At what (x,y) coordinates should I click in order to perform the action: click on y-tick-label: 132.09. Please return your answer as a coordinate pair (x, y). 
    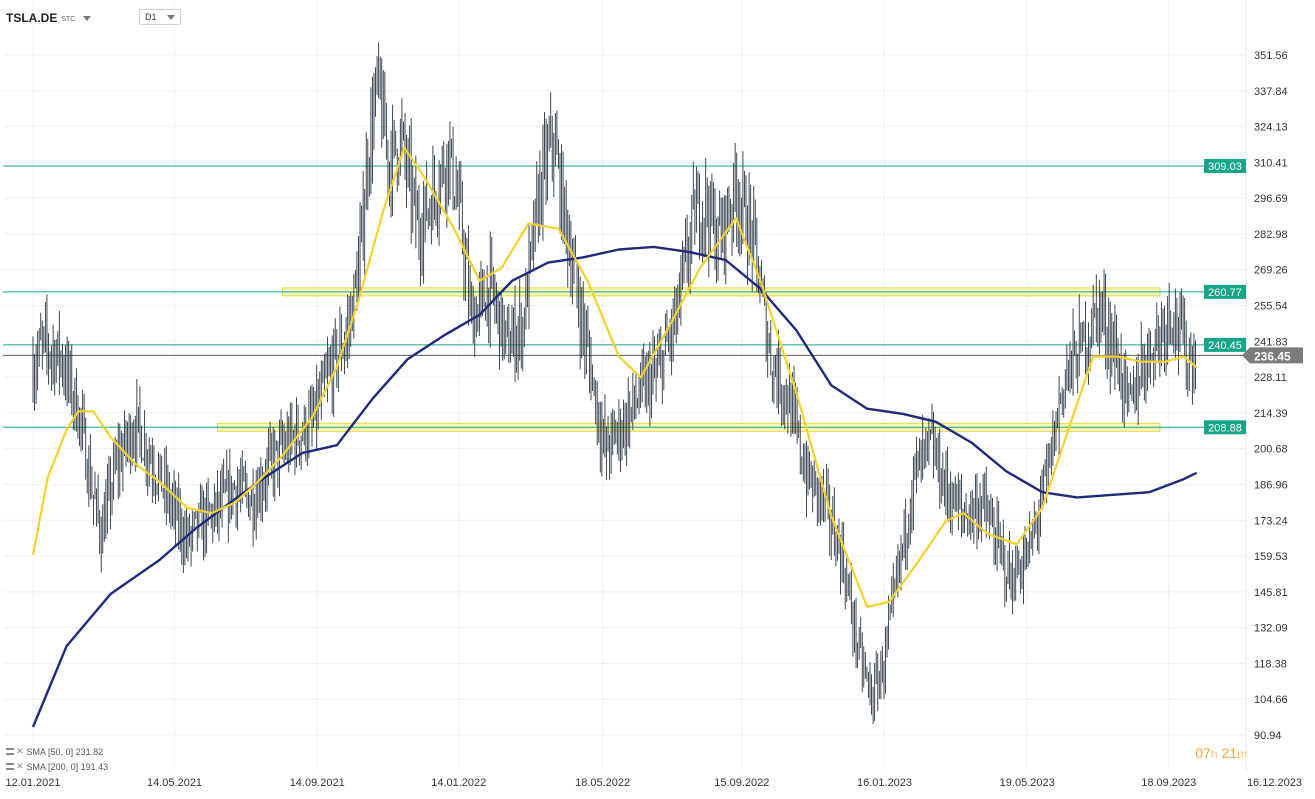
    Looking at the image, I should click on (1271, 629).